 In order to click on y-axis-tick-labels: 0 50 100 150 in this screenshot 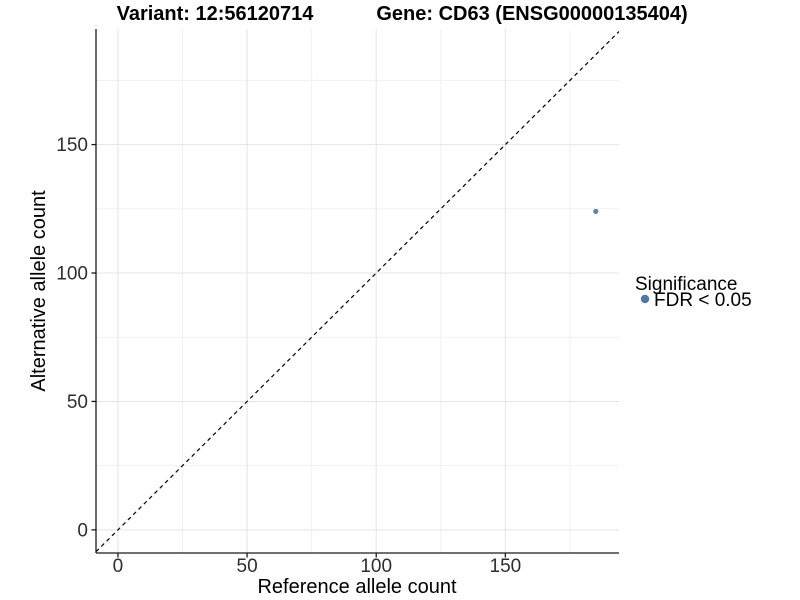, I will do `click(72, 338)`.